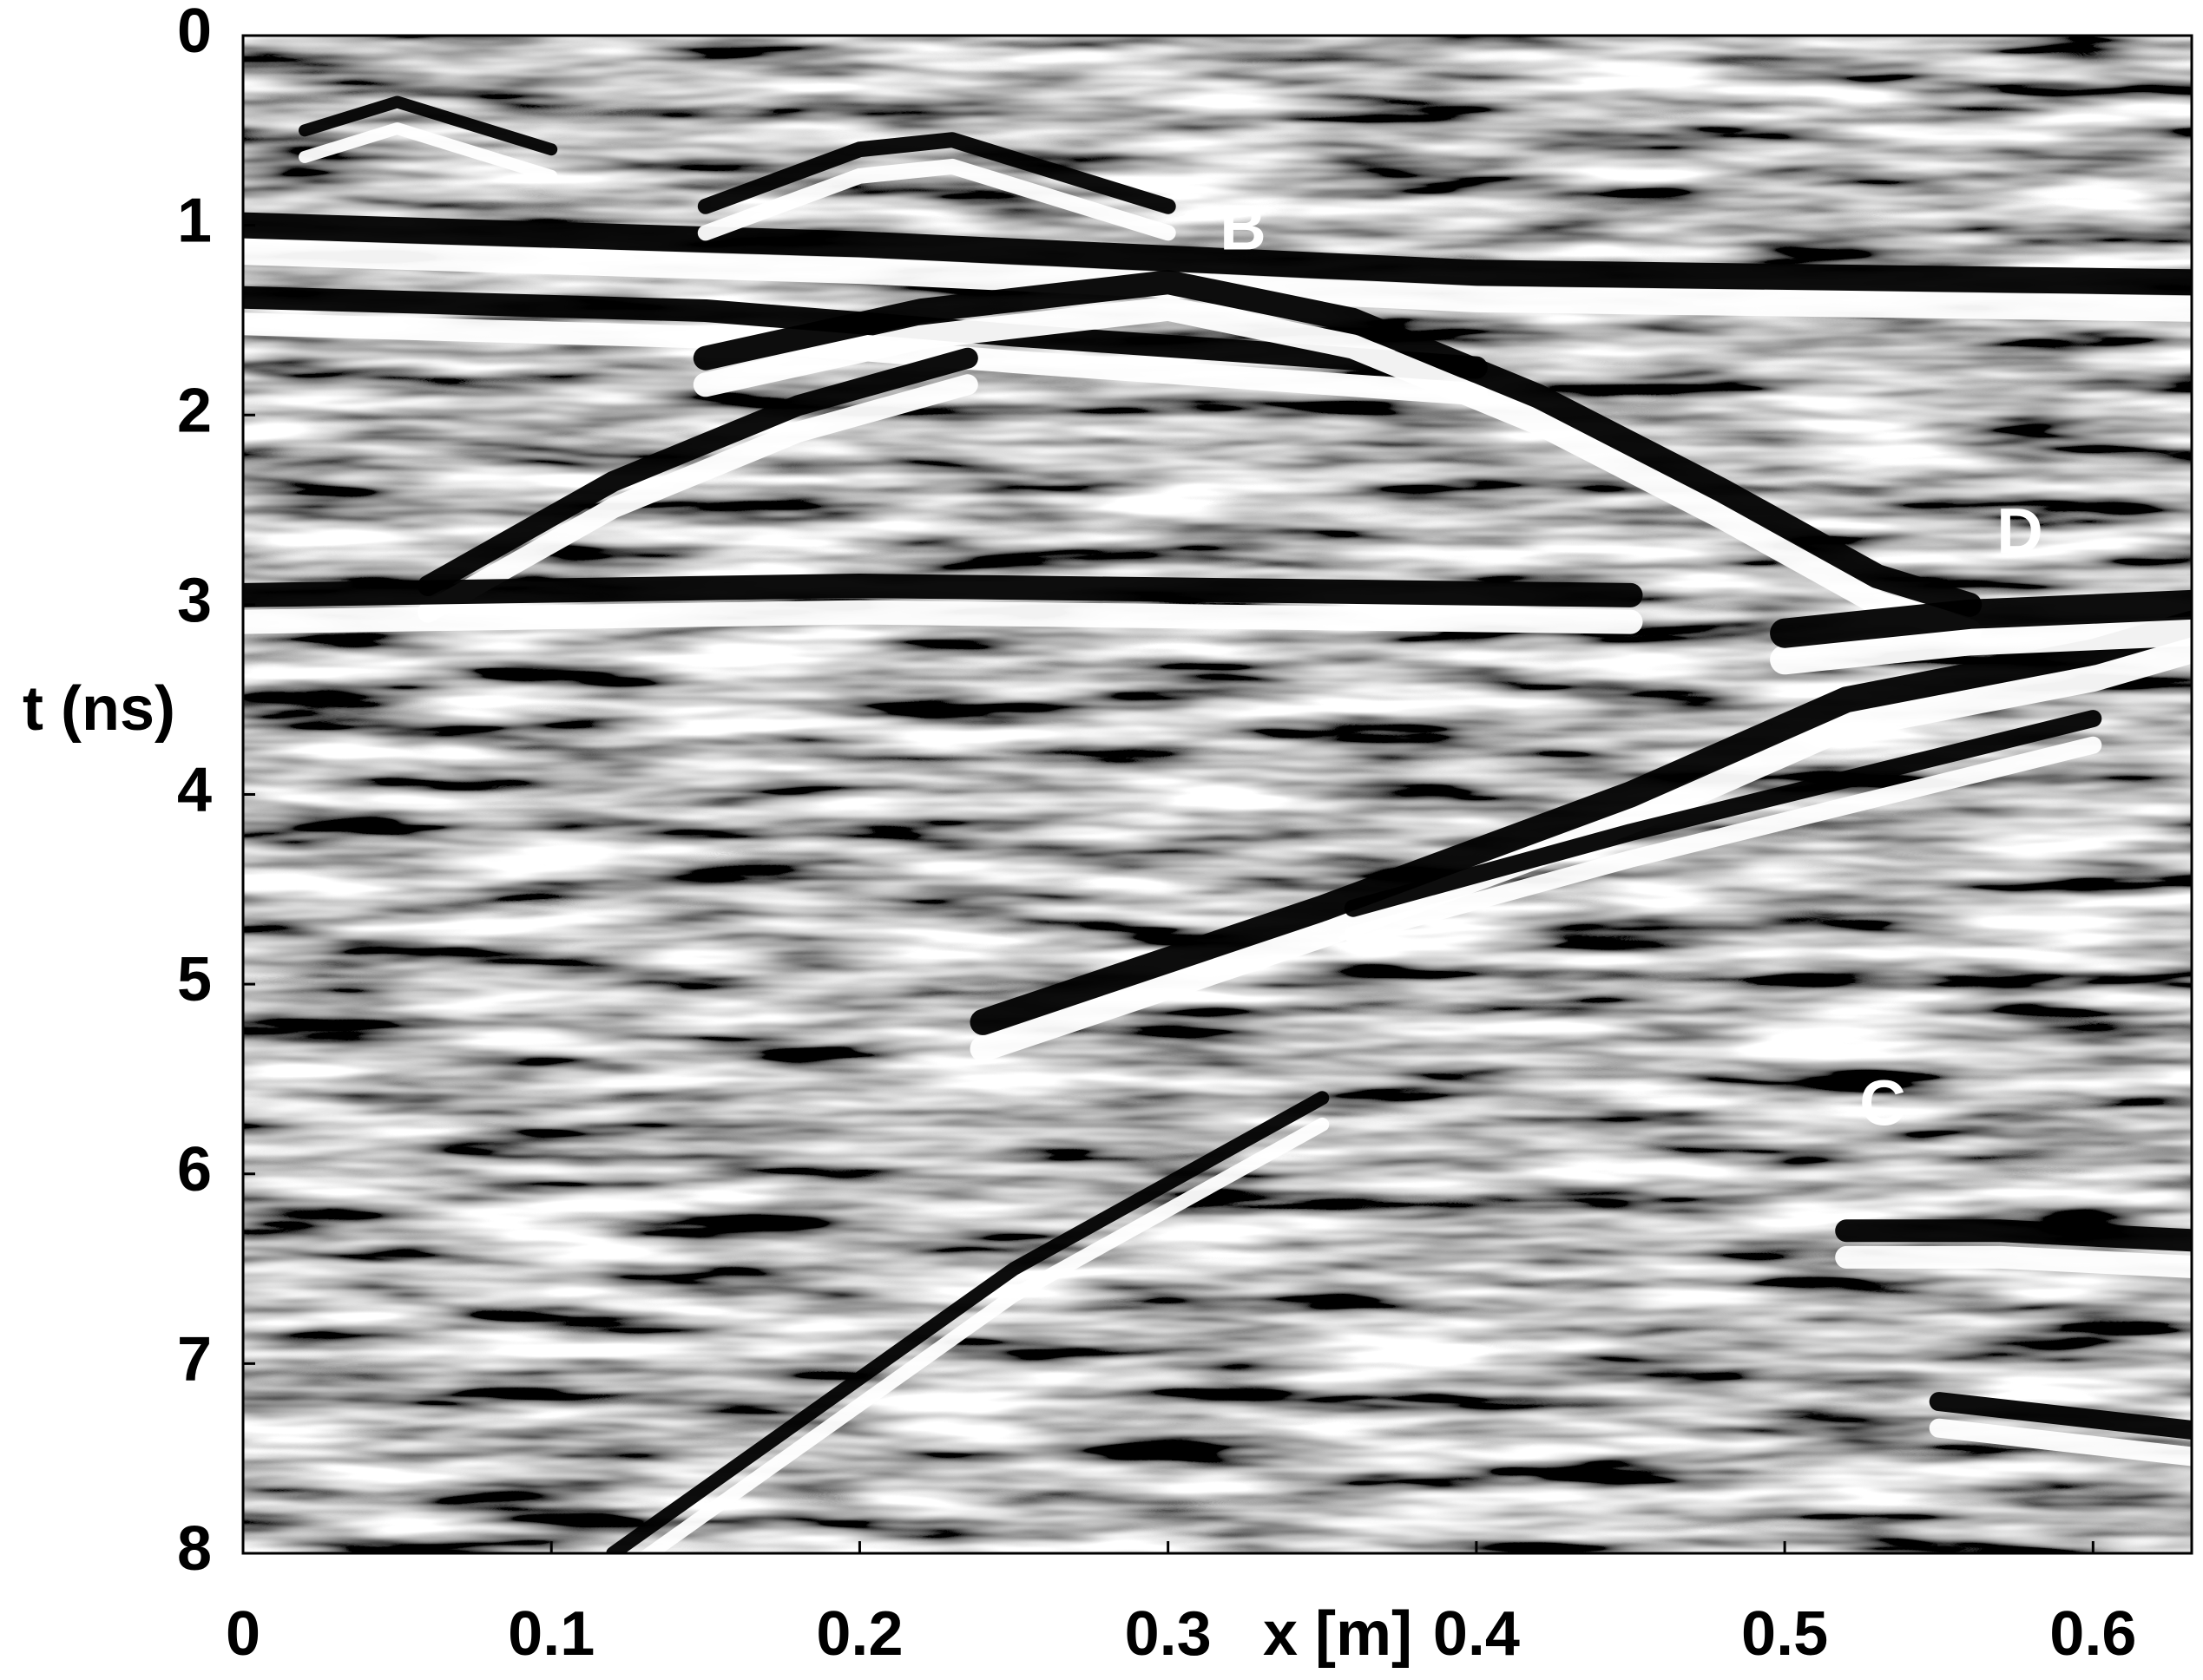  Describe the element at coordinates (194, 1549) in the screenshot. I see `y-tick-label: 8` at that location.